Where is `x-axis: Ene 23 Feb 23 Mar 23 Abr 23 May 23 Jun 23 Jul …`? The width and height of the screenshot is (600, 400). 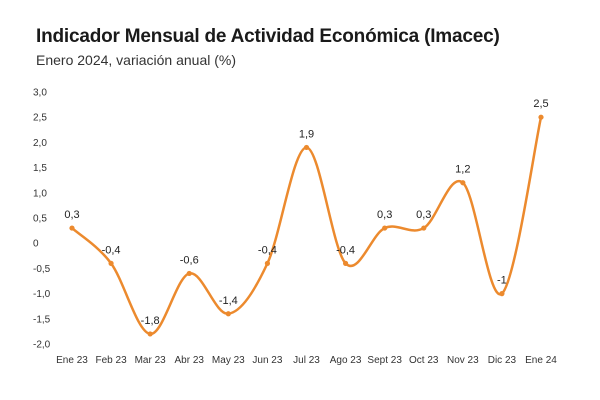
x-axis: Ene 23 Feb 23 Mar 23 Abr 23 May 23 Jun 23 Jul … is located at coordinates (306, 360).